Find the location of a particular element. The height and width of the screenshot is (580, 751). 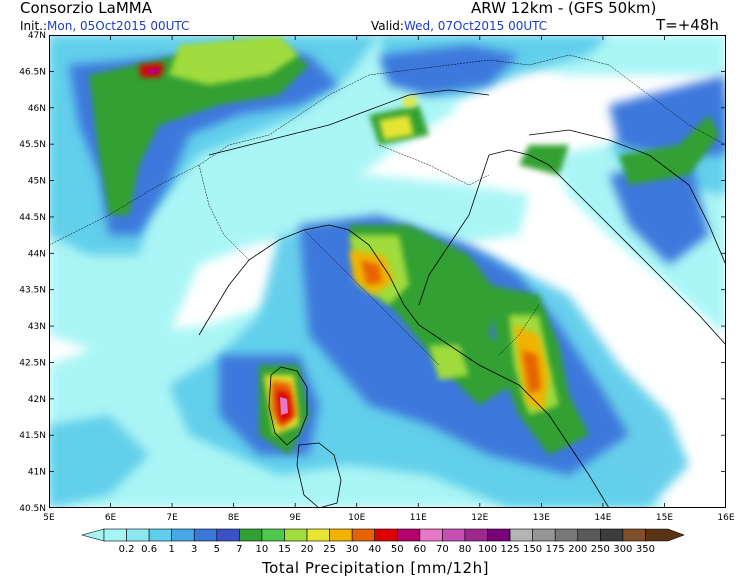

init-time: Init.:Mon, 05Oct2015 00UTC is located at coordinates (104, 26).